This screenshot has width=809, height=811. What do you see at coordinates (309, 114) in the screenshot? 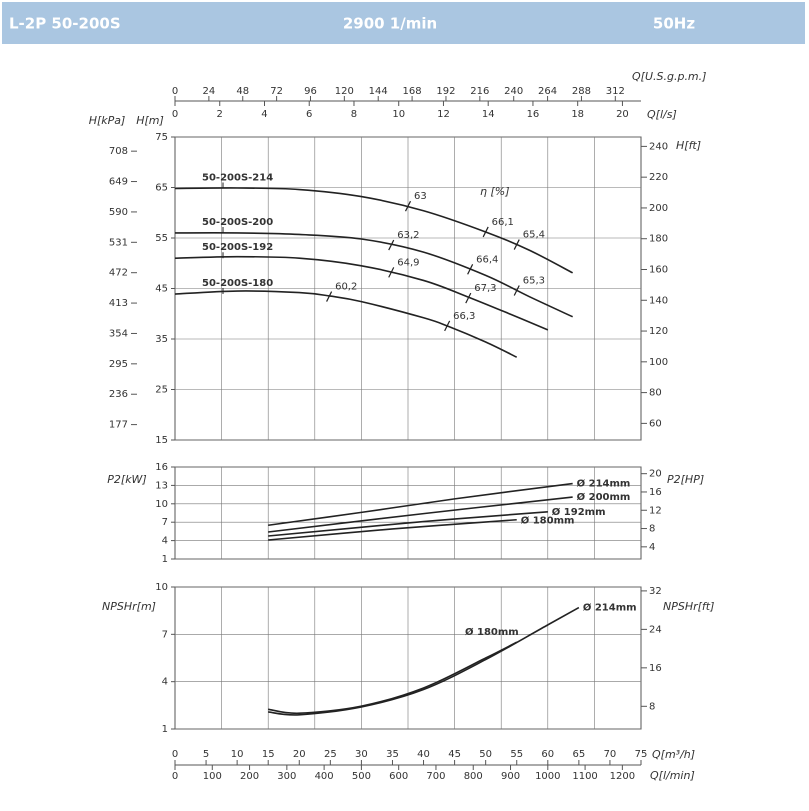
I see `flow-tick-label: 6` at bounding box center [309, 114].